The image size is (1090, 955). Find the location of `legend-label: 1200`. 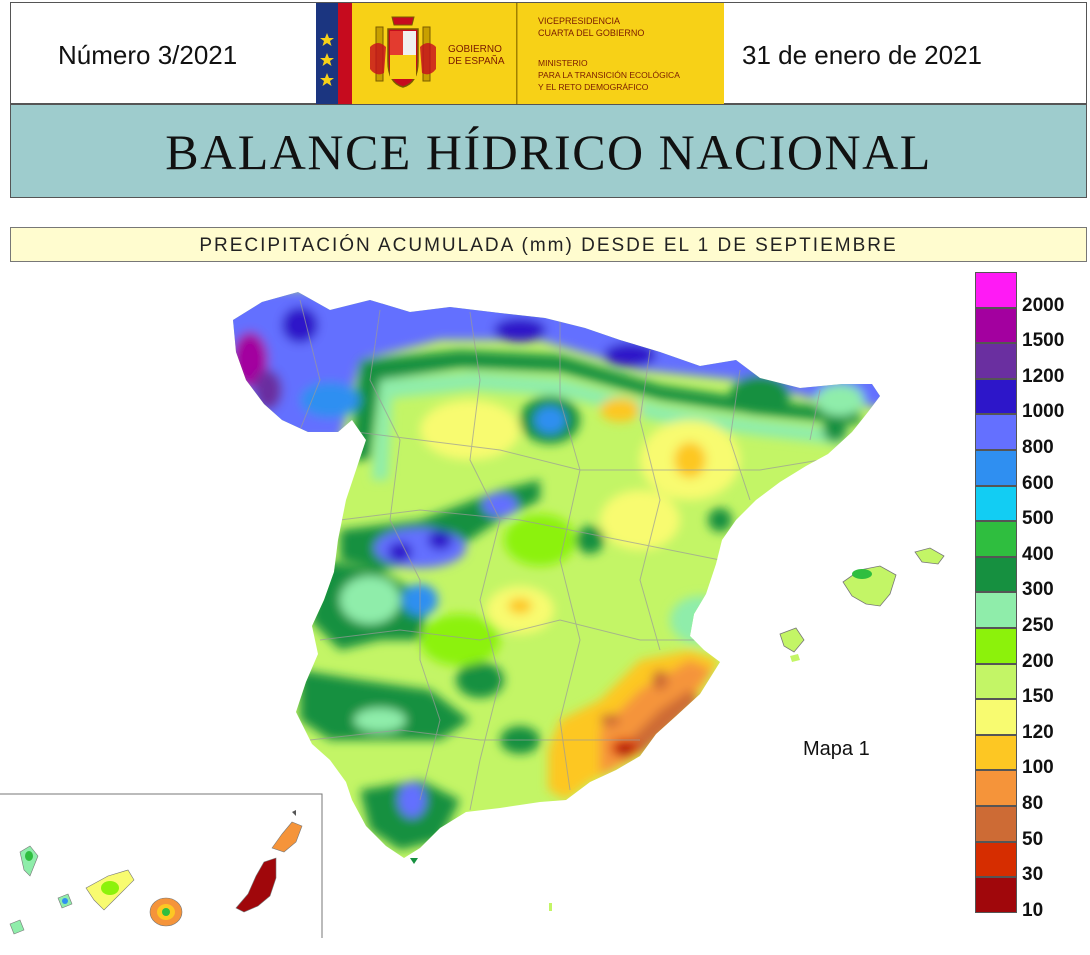

legend-label: 1200 is located at coordinates (1043, 376).